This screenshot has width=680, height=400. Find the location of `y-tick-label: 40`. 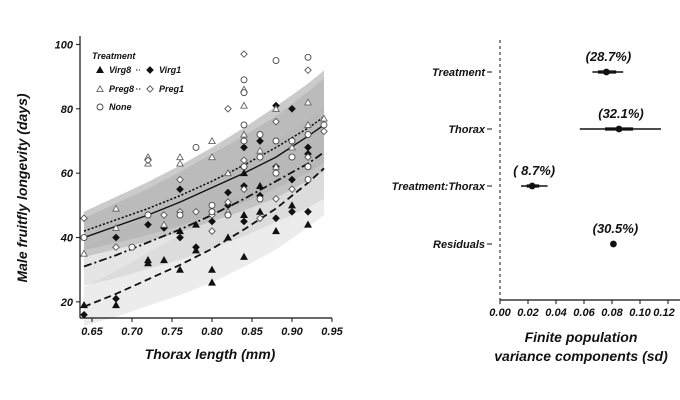

y-tick-label: 40 is located at coordinates (67, 239).